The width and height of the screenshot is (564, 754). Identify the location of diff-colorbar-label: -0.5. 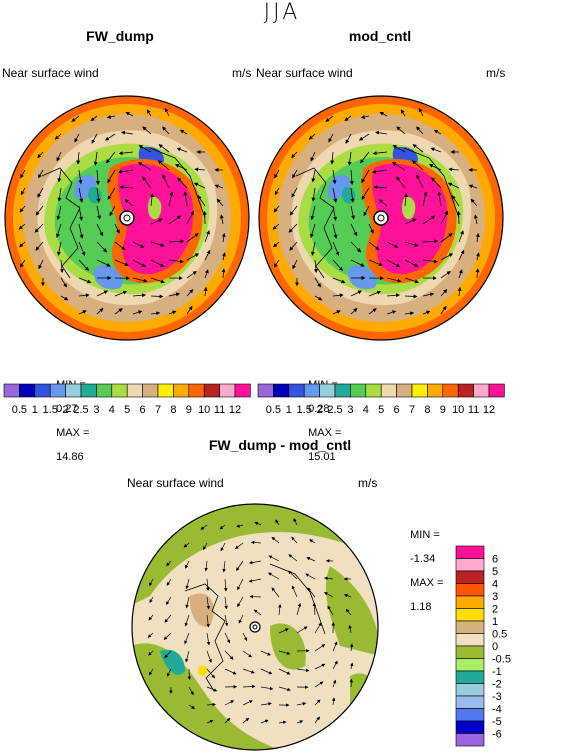
(501, 660).